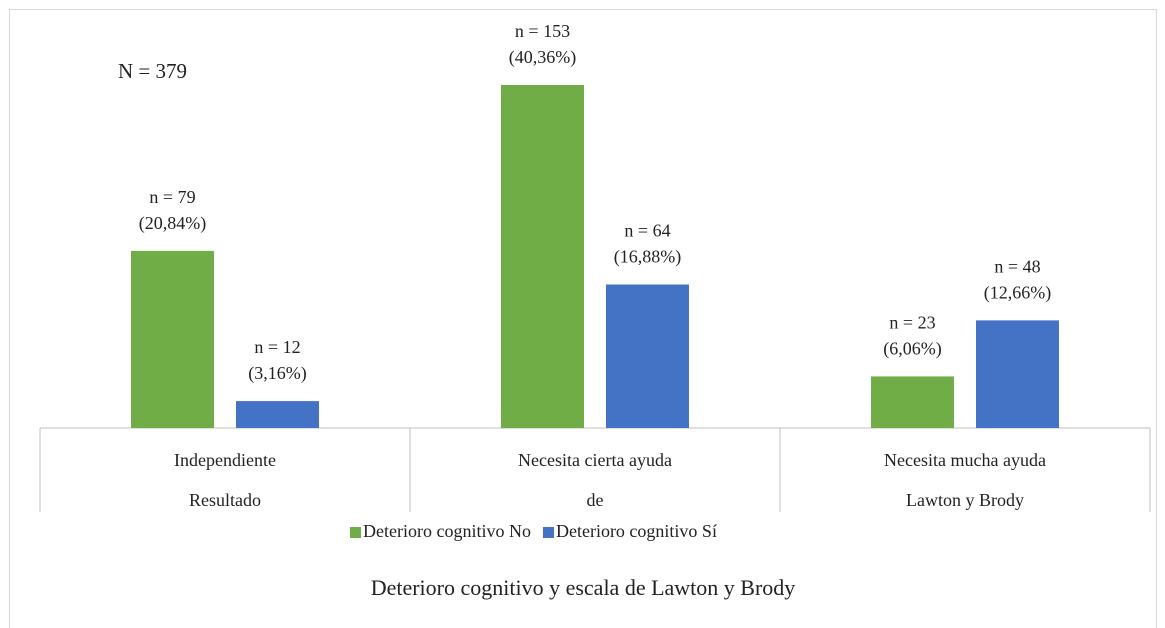 This screenshot has height=628, width=1165. Describe the element at coordinates (225, 500) in the screenshot. I see `x-group-label: Resultado` at that location.